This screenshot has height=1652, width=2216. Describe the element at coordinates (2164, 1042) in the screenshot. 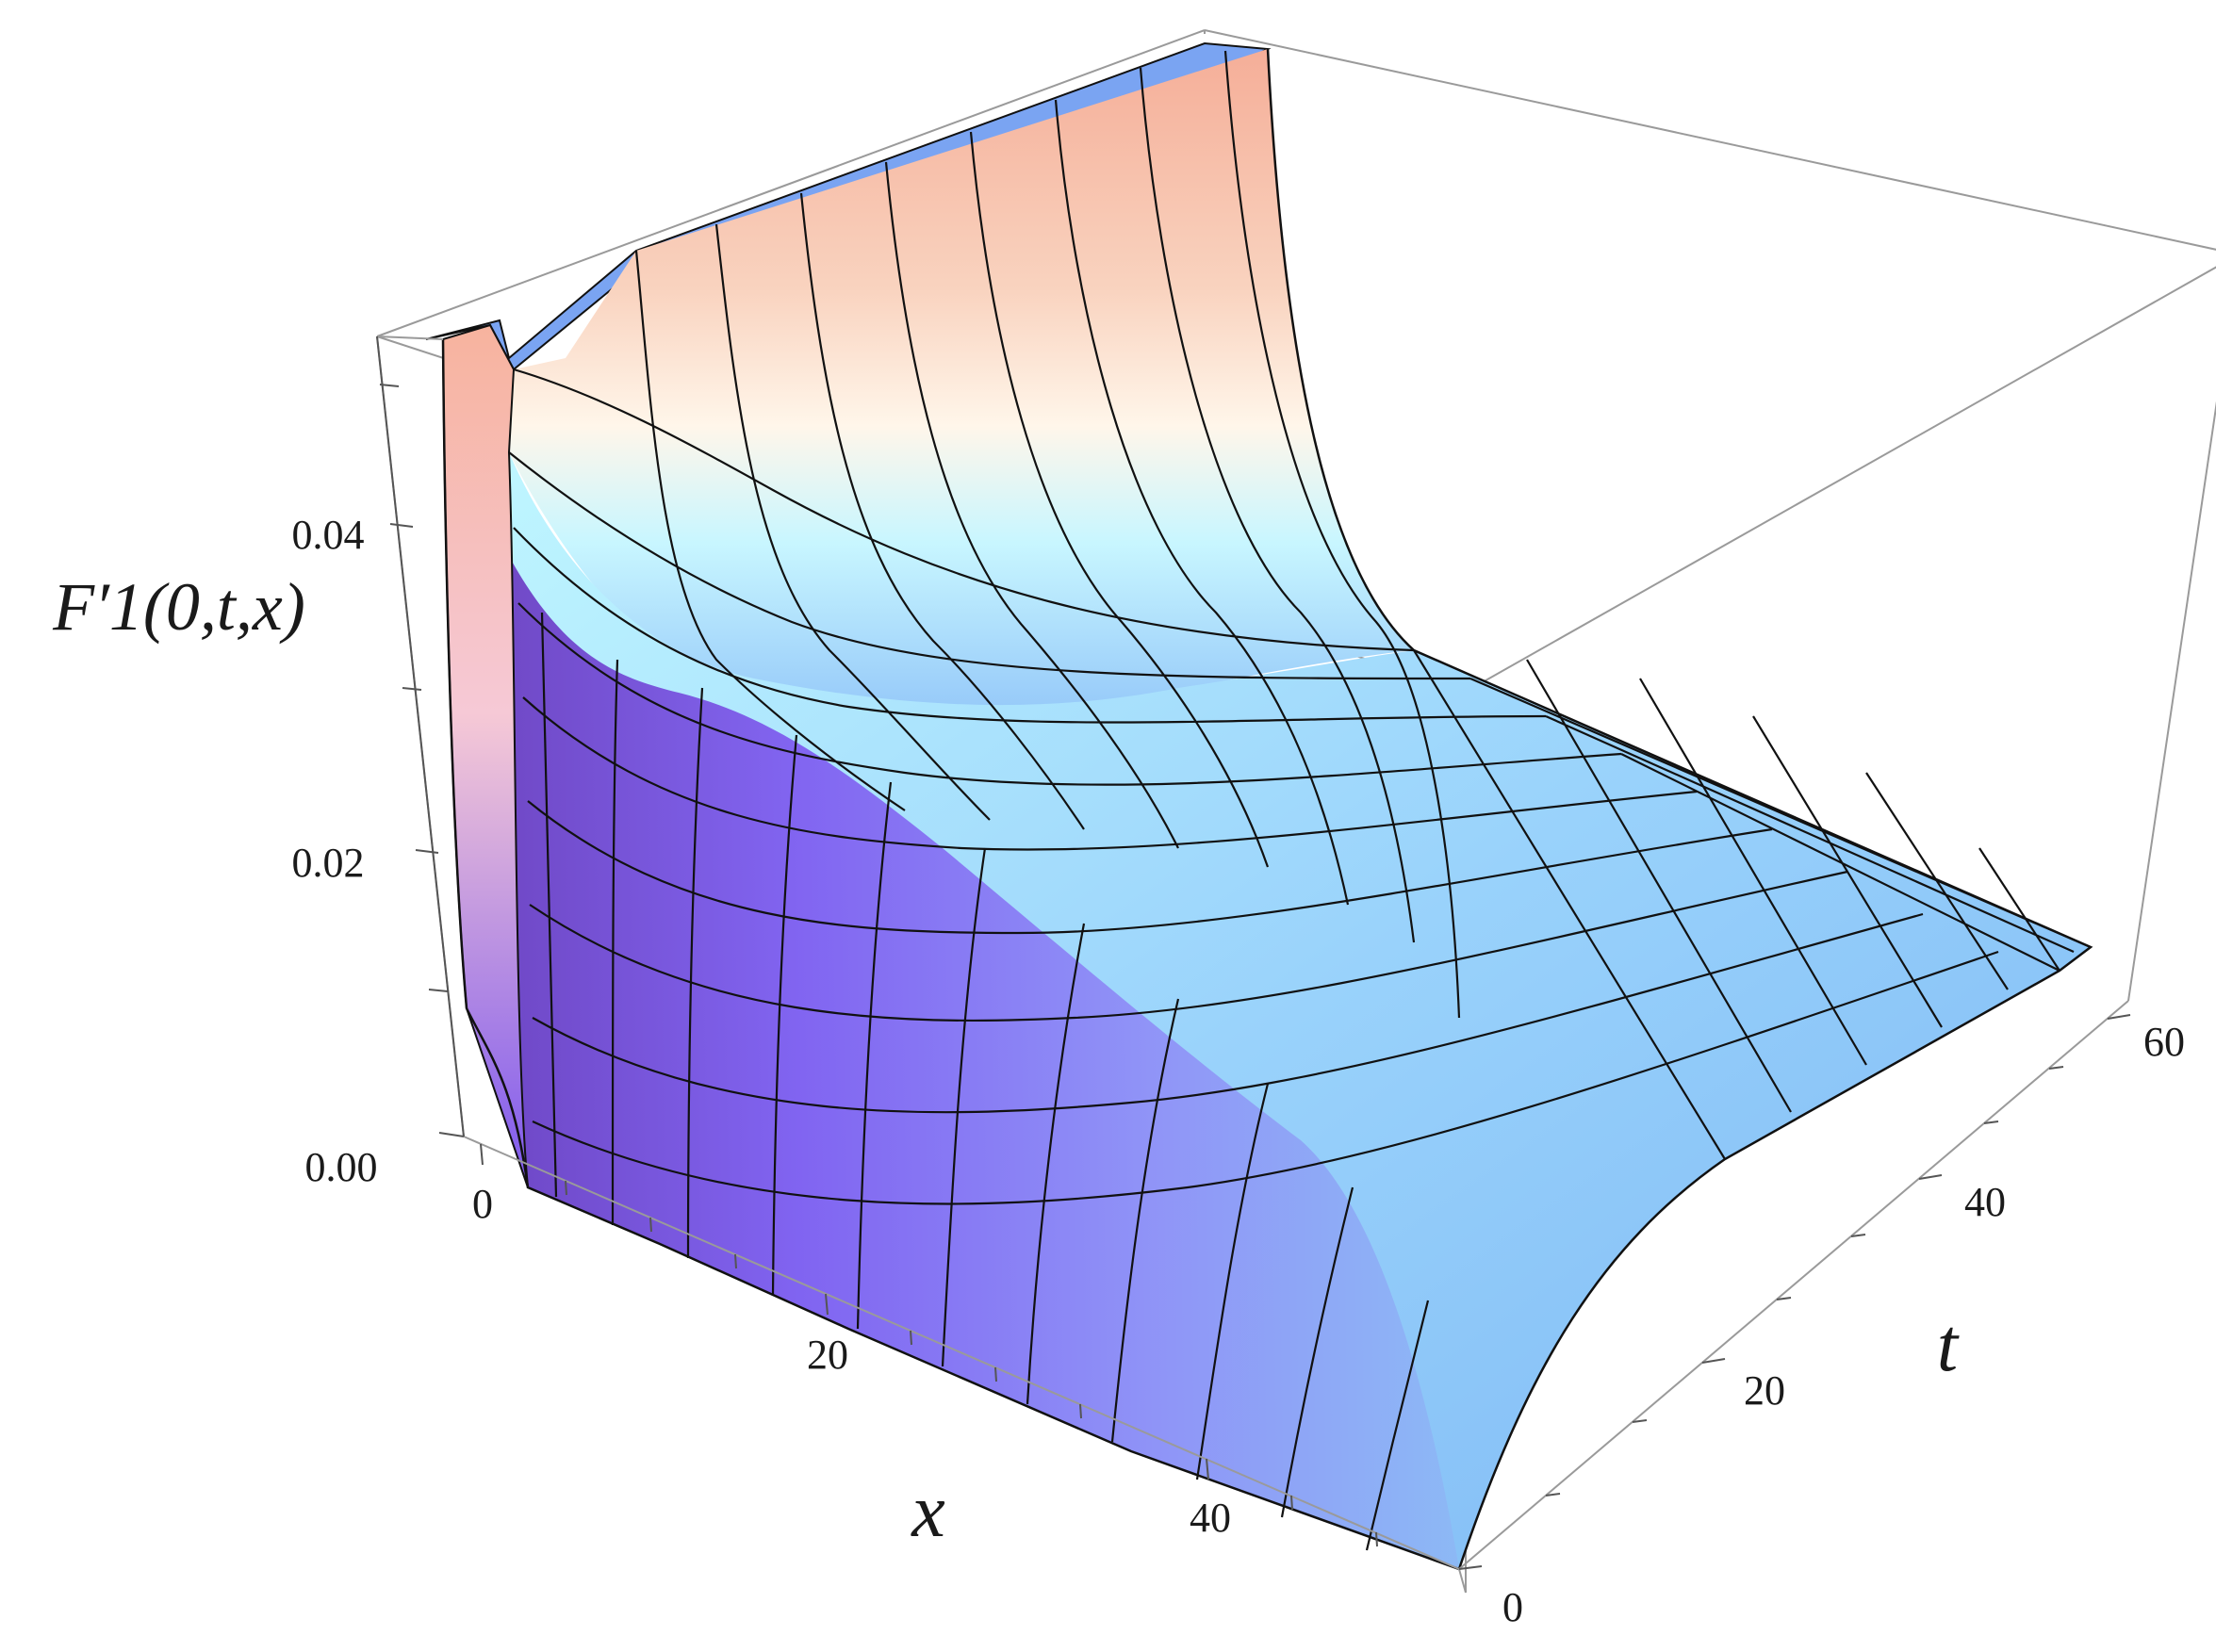

I see `t-tick-3: 60` at that location.